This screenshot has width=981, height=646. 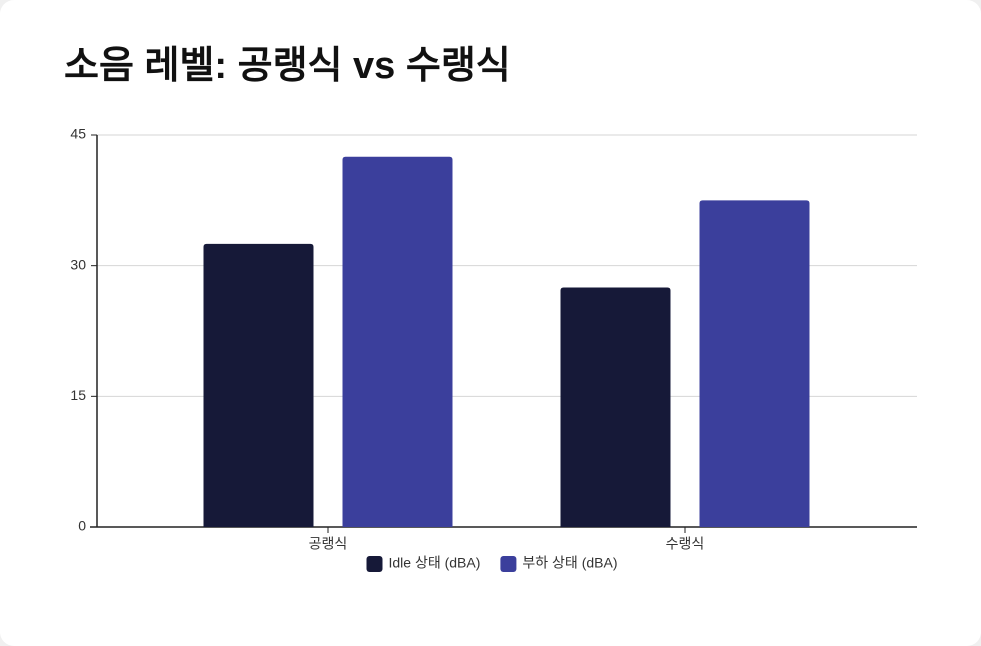 What do you see at coordinates (78, 264) in the screenshot?
I see `y-tick-label: 30` at bounding box center [78, 264].